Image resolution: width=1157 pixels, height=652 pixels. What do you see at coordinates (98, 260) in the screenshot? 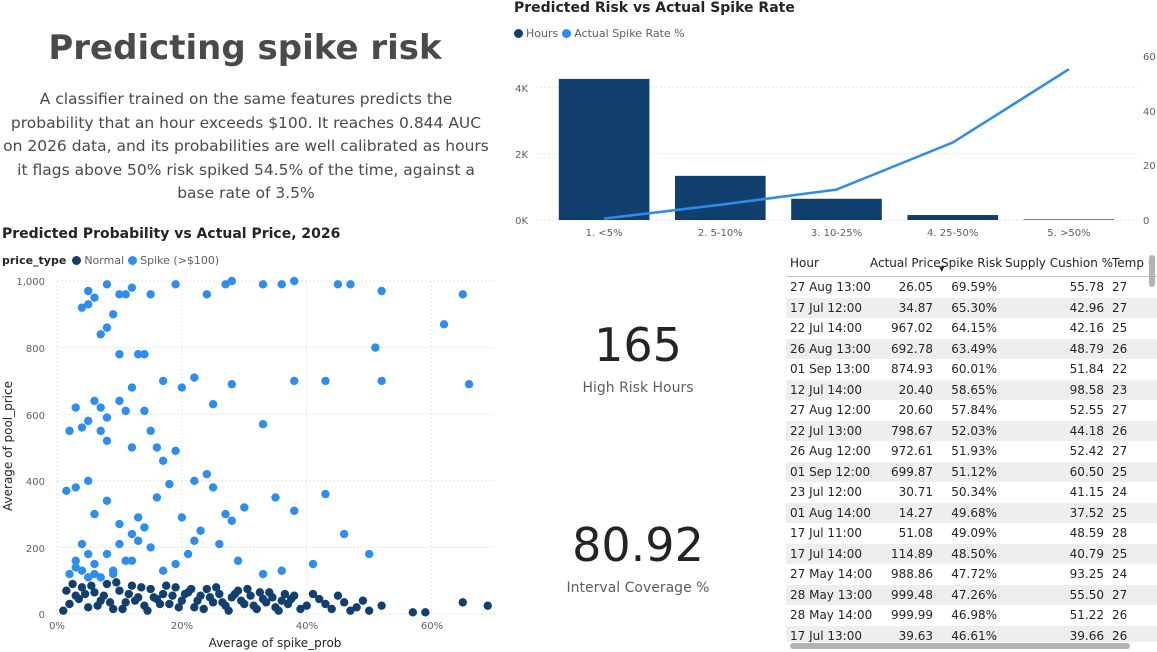
I see `legend-item-normal: Normal` at bounding box center [98, 260].